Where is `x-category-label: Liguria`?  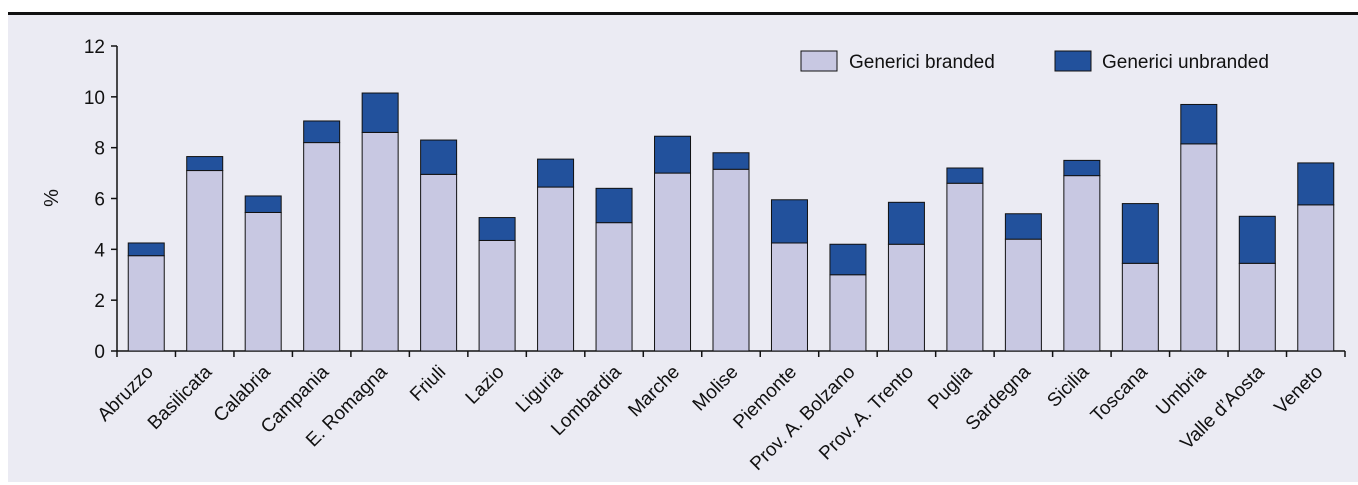 x-category-label: Liguria is located at coordinates (539, 388).